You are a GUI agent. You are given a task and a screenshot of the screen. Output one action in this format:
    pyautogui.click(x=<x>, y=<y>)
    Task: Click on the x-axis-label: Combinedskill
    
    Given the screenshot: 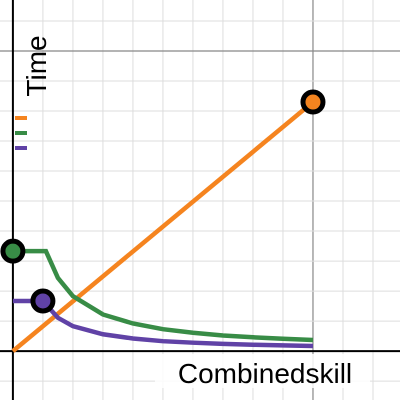 What is the action you would take?
    pyautogui.click(x=265, y=373)
    